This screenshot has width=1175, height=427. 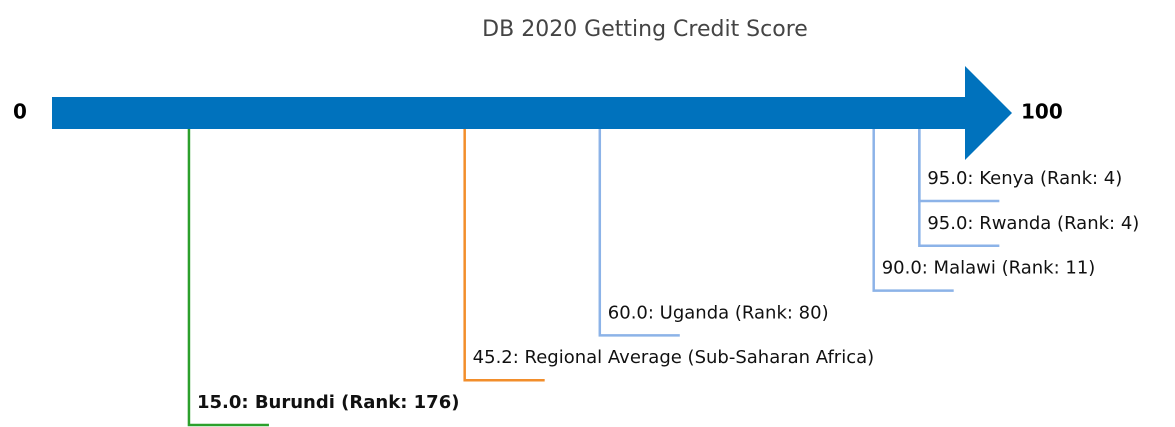 I want to click on marker-label: 95.0: Rwanda (Rank: 4), so click(x=1033, y=223).